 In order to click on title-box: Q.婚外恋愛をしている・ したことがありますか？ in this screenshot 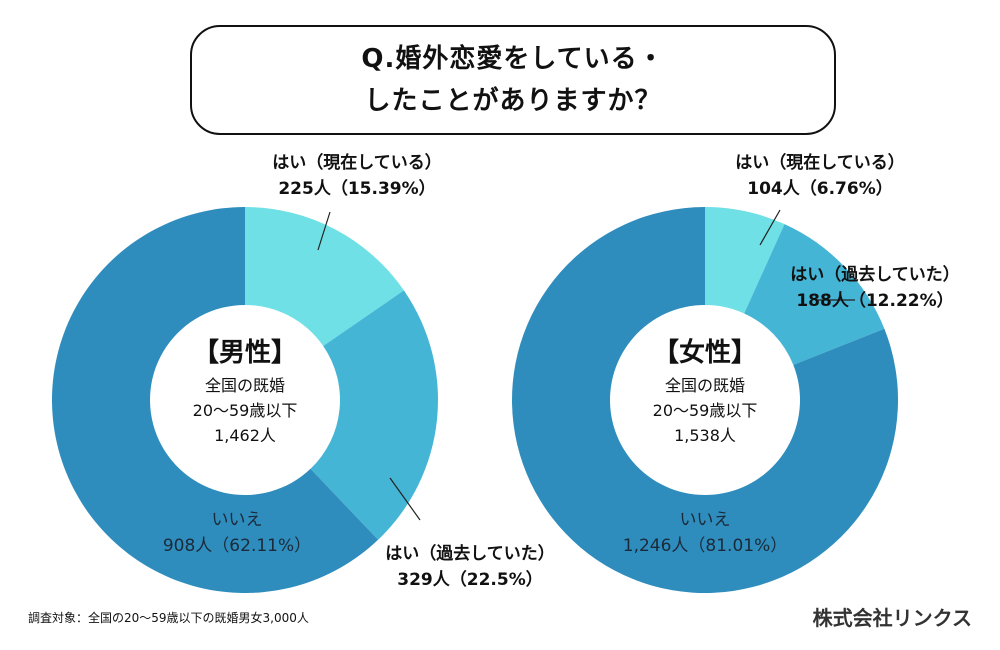, I will do `click(513, 80)`.